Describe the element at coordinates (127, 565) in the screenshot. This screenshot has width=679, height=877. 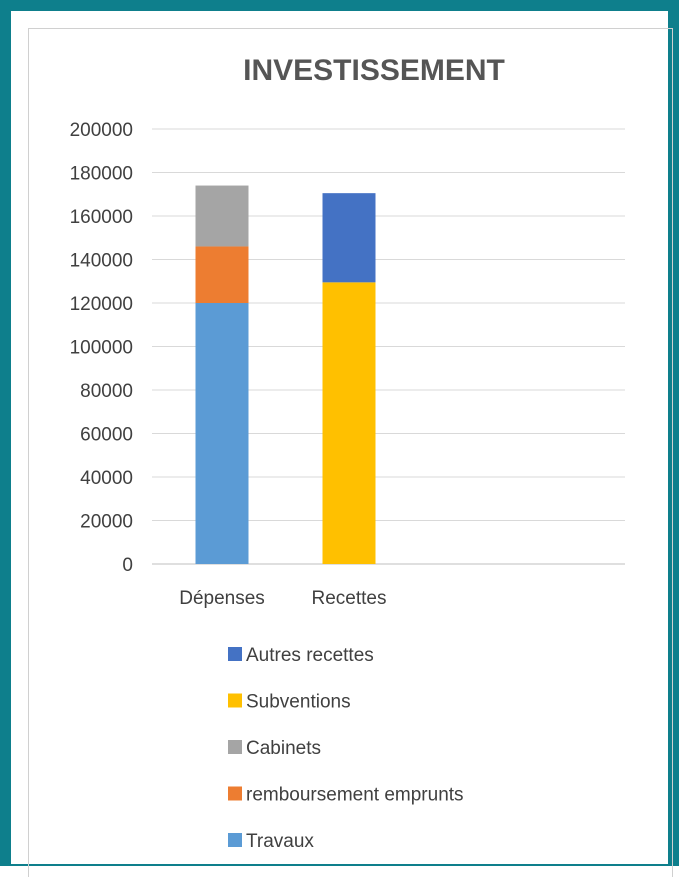
I see `y-tick-label: 0` at that location.